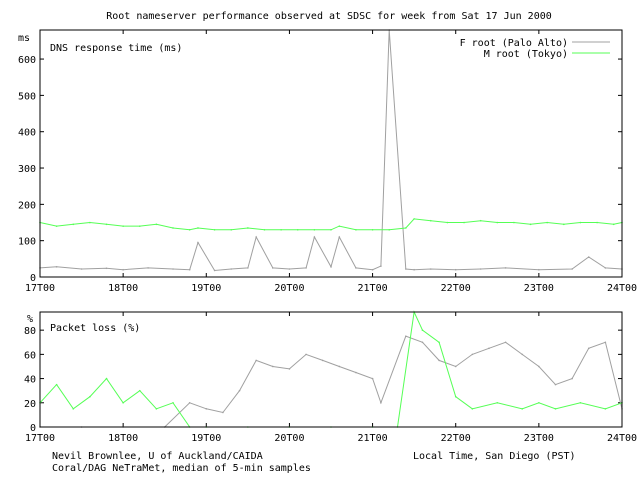  Describe the element at coordinates (30, 319) in the screenshot. I see `loss-unit-label: %` at that location.